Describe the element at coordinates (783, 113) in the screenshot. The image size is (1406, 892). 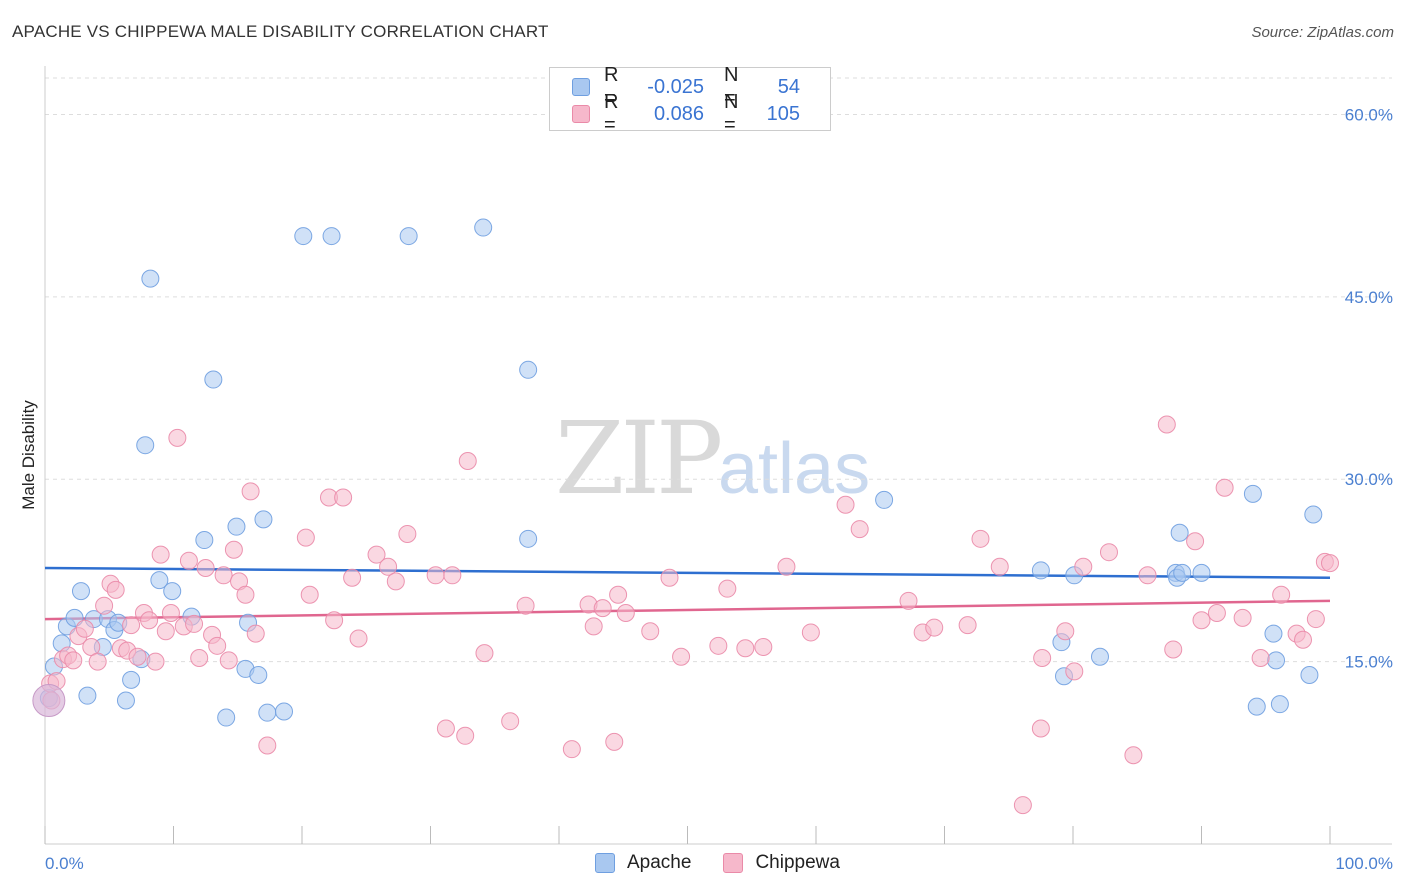
I see `n-value: 105` at that location.